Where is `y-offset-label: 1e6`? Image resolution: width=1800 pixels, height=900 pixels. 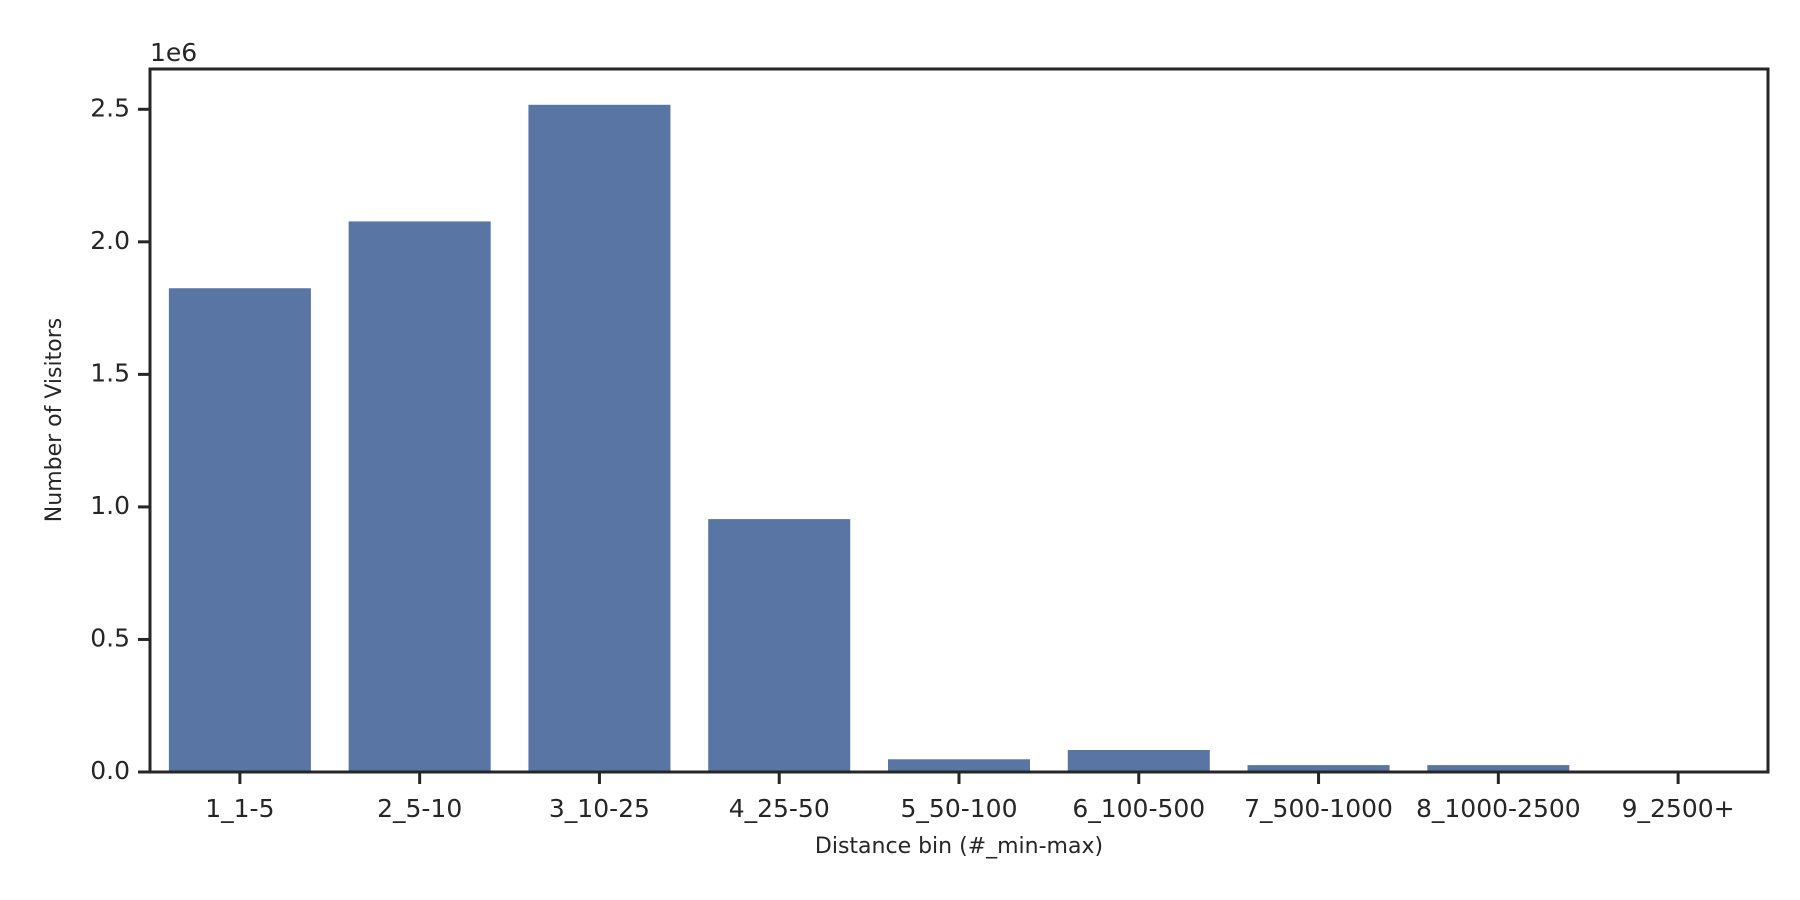
y-offset-label: 1e6 is located at coordinates (173, 52).